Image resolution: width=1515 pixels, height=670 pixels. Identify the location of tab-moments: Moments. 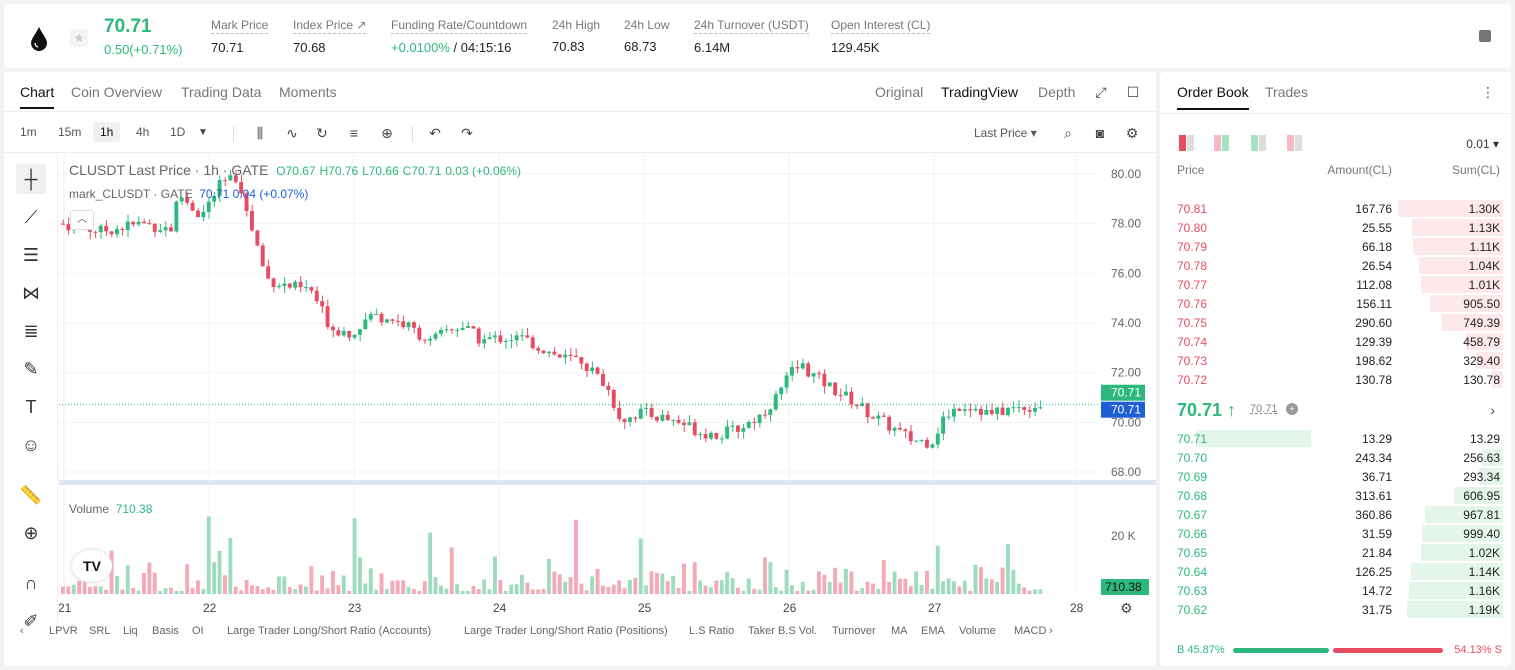
(308, 92).